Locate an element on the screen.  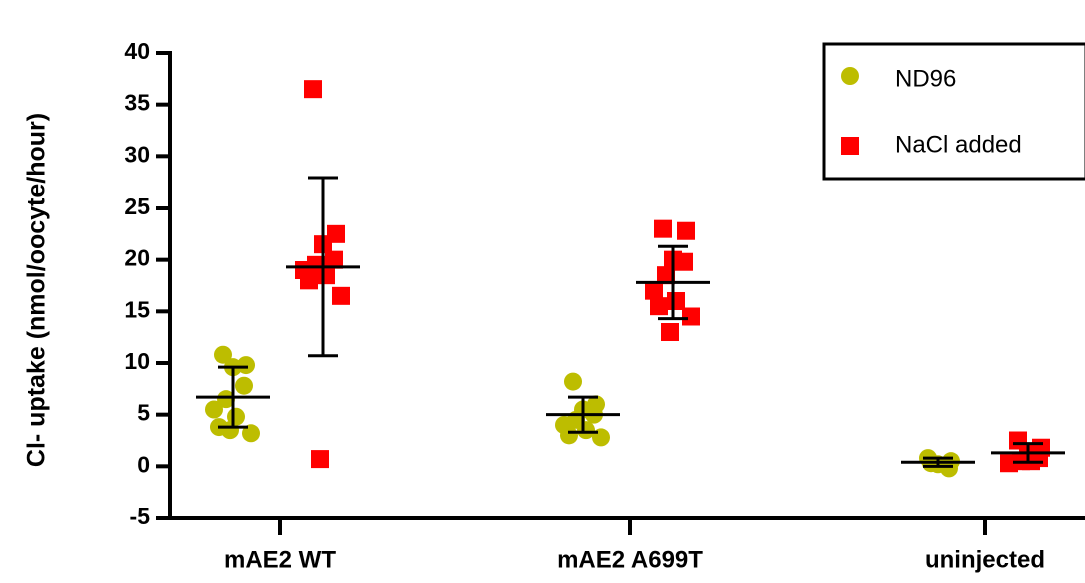
y-tick-label: 10 is located at coordinates (137, 361).